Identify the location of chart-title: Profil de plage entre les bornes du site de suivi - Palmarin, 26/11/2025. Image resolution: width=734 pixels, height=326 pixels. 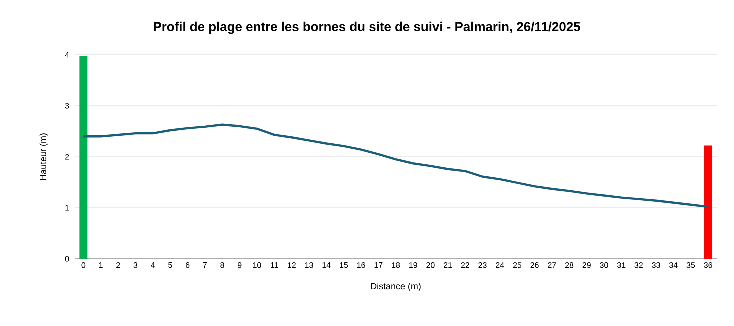
(367, 28).